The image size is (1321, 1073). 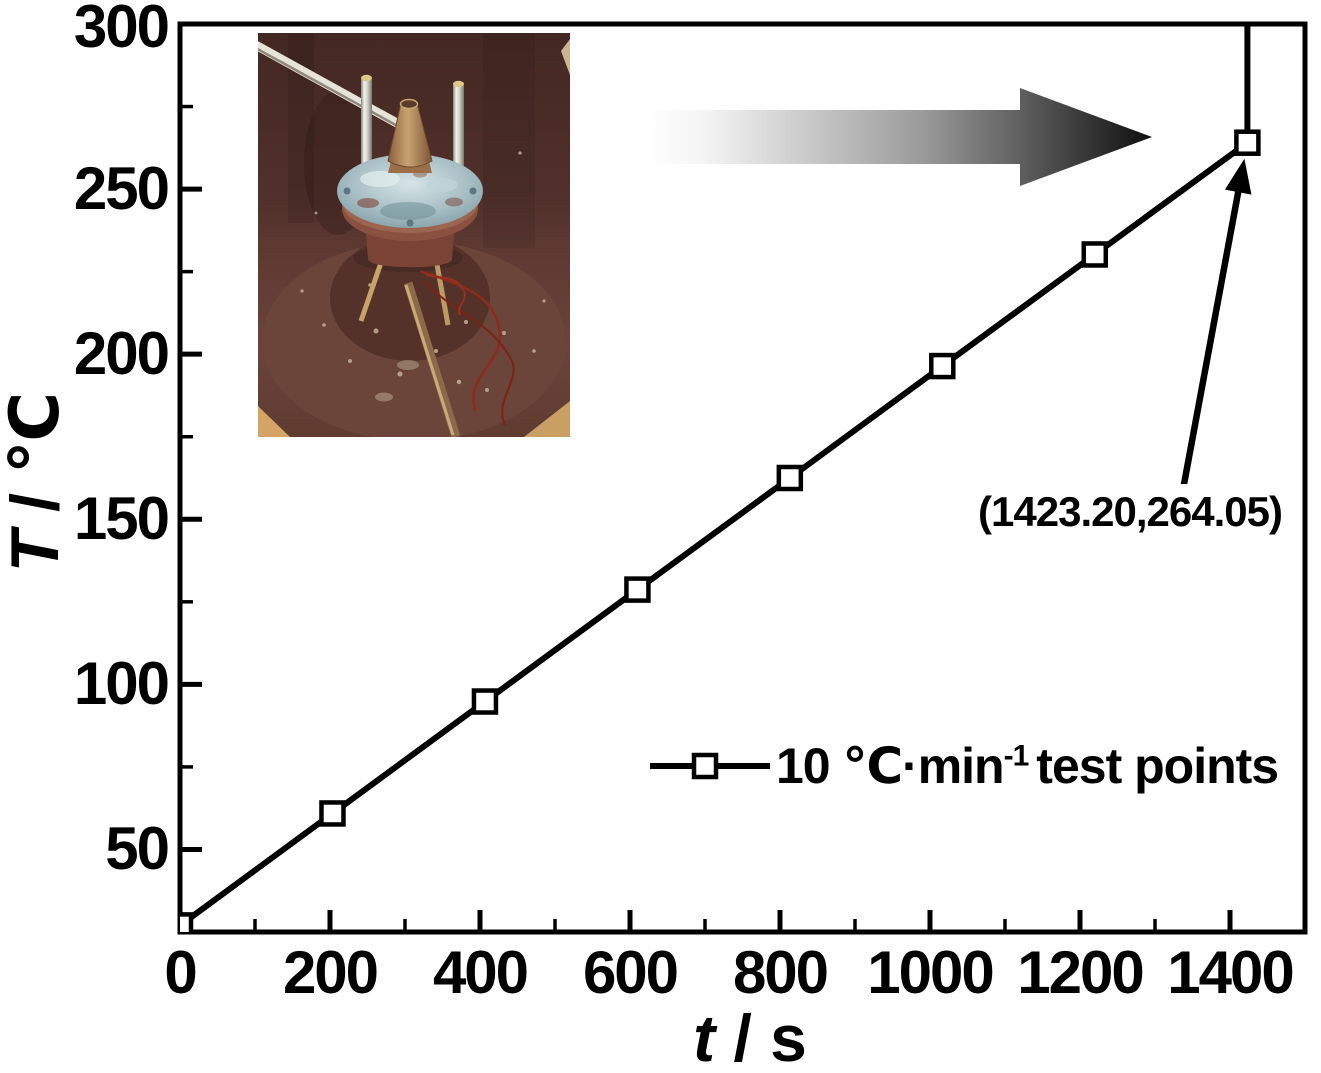 What do you see at coordinates (1080, 972) in the screenshot?
I see `x-tick-label: 1200` at bounding box center [1080, 972].